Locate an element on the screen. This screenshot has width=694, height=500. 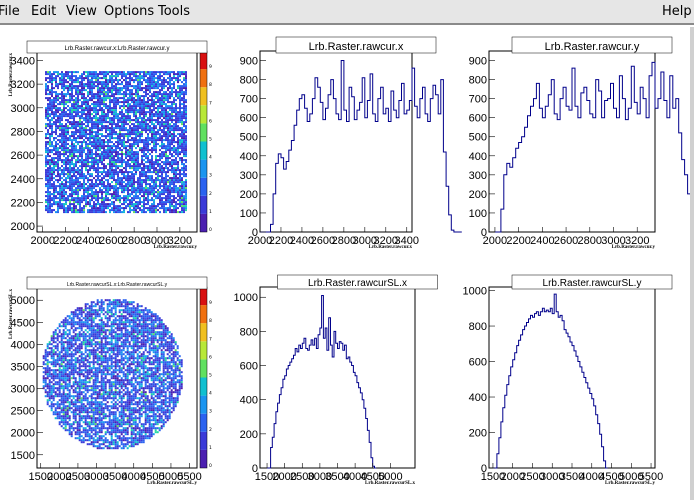
plot4-palette-label: 0 is located at coordinates (210, 466).